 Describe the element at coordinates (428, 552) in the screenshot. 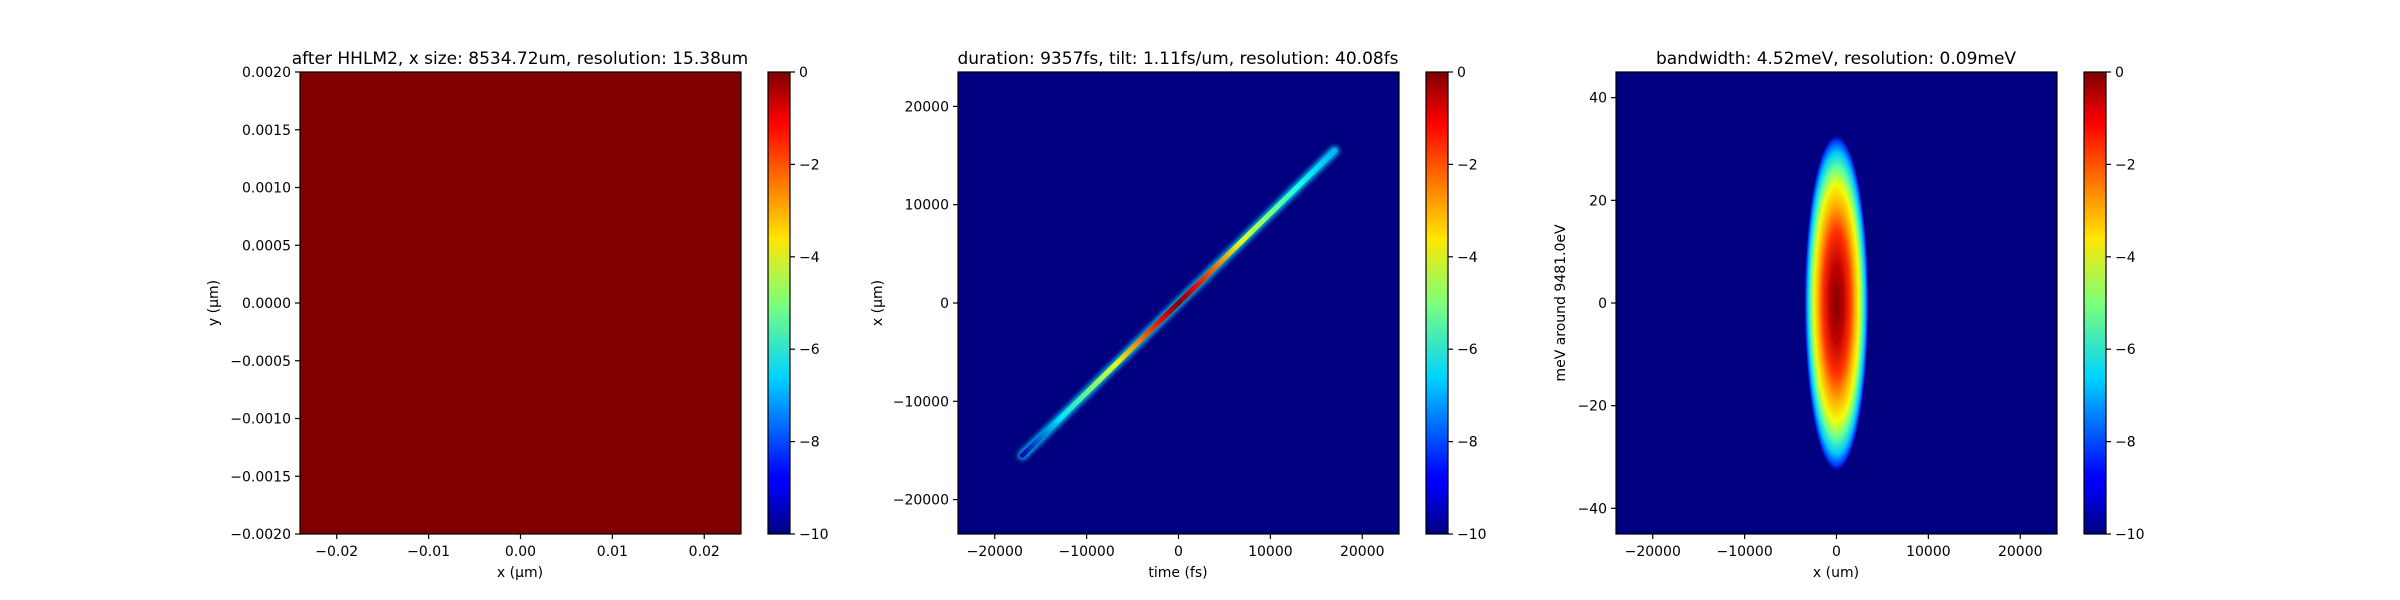

I see `x-tick-label: −0.01` at that location.